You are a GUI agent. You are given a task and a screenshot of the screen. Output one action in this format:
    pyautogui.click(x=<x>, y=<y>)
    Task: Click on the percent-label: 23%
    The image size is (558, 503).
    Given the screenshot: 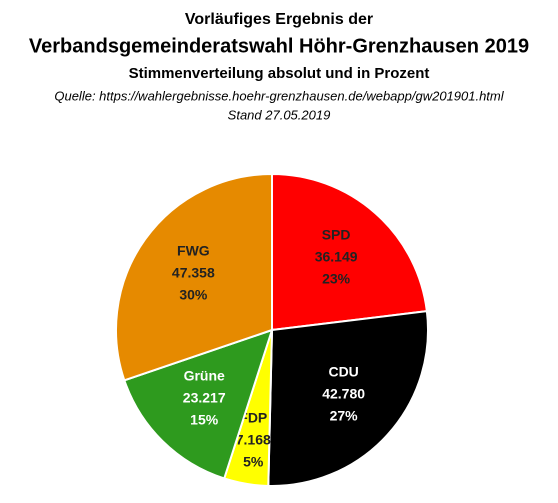 What is the action you would take?
    pyautogui.click(x=336, y=278)
    